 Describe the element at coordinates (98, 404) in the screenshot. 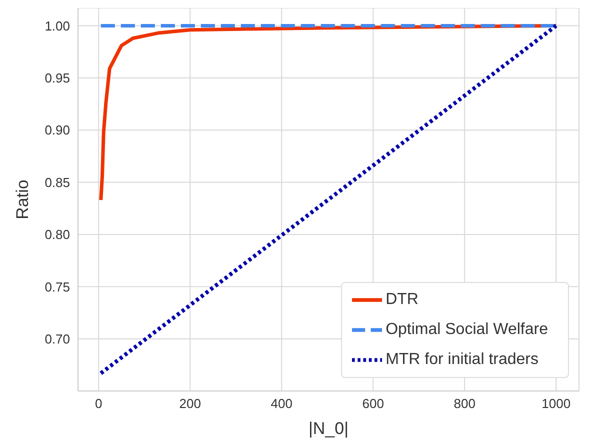

I see `x-tick-label: 0` at that location.